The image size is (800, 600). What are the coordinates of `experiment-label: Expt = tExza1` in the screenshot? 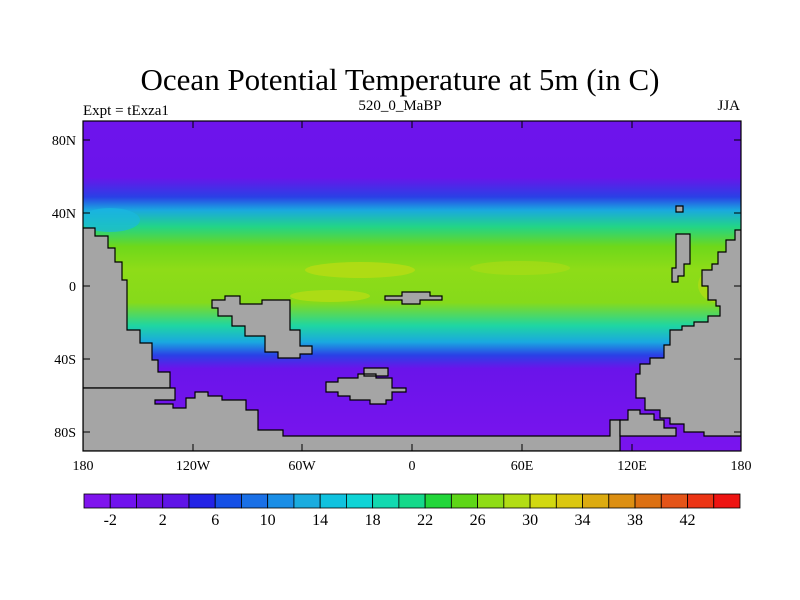 It's located at (126, 111).